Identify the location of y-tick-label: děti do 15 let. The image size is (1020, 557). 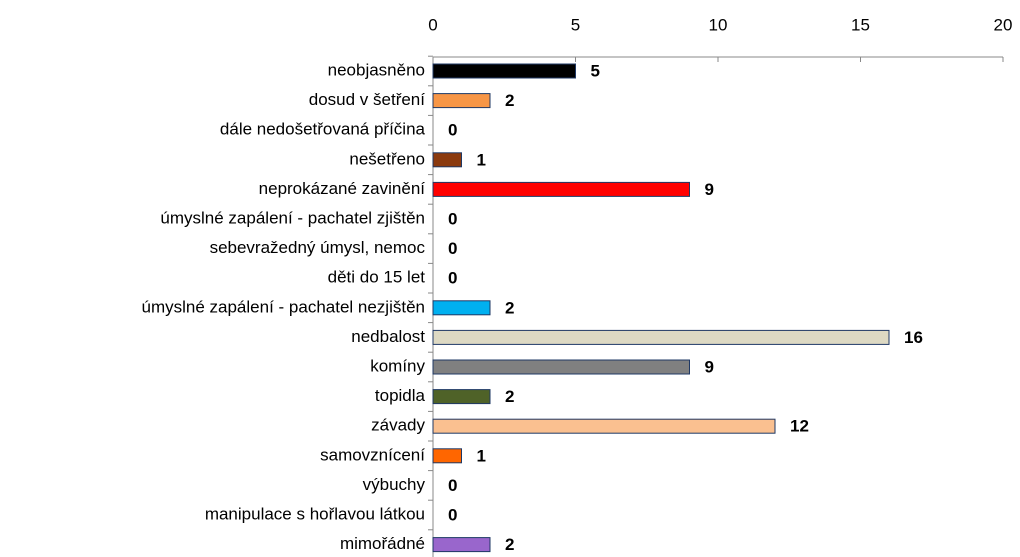
(377, 277).